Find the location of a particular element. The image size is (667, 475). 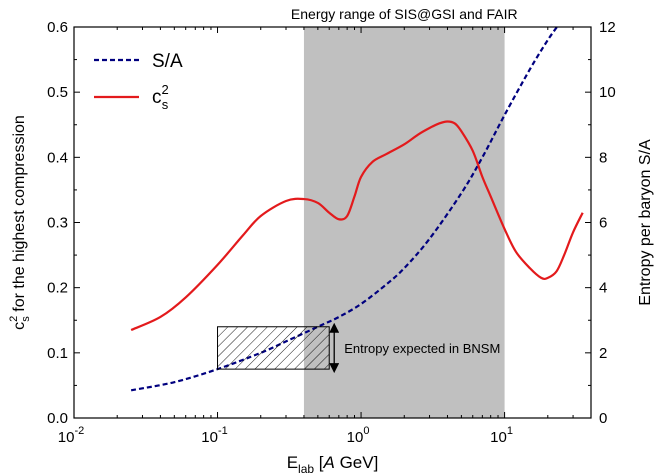

entropy-expected-box is located at coordinates (273, 348).